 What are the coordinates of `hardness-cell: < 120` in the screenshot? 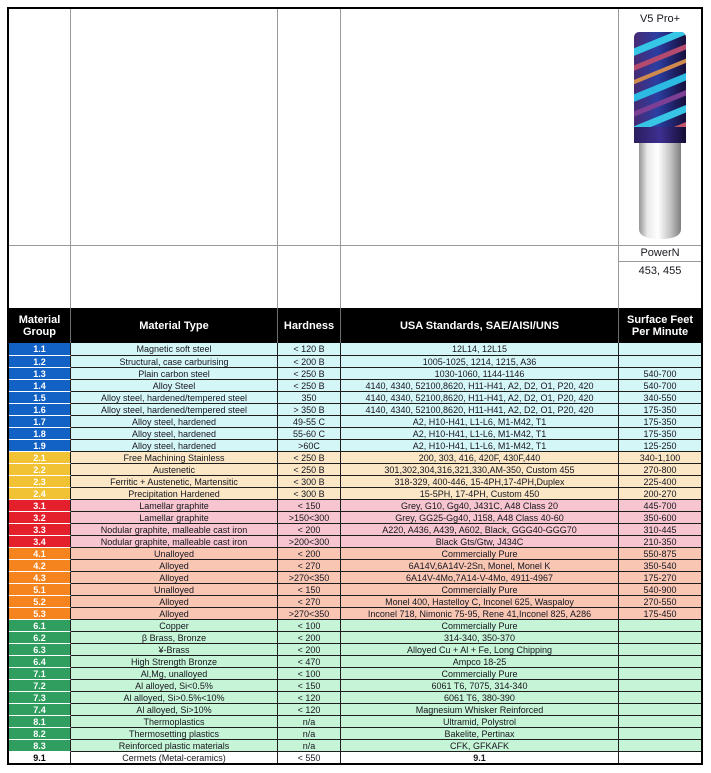 It's located at (309, 709).